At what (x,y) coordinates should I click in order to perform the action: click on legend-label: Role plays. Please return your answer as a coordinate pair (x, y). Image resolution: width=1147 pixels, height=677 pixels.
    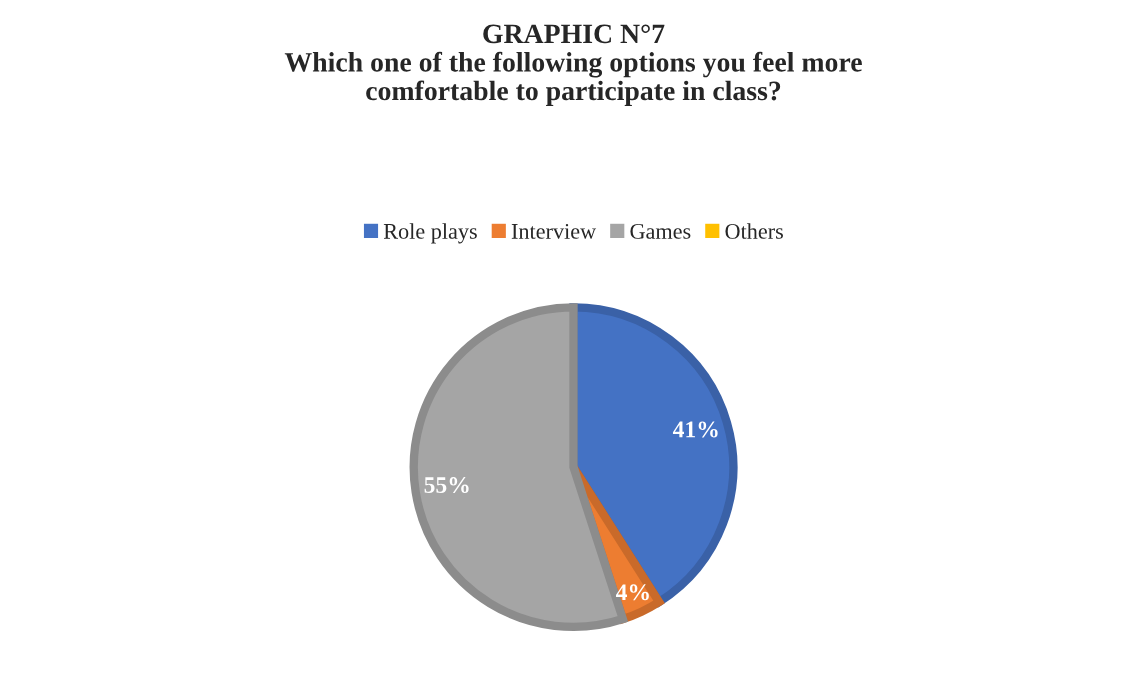
    Looking at the image, I should click on (430, 233).